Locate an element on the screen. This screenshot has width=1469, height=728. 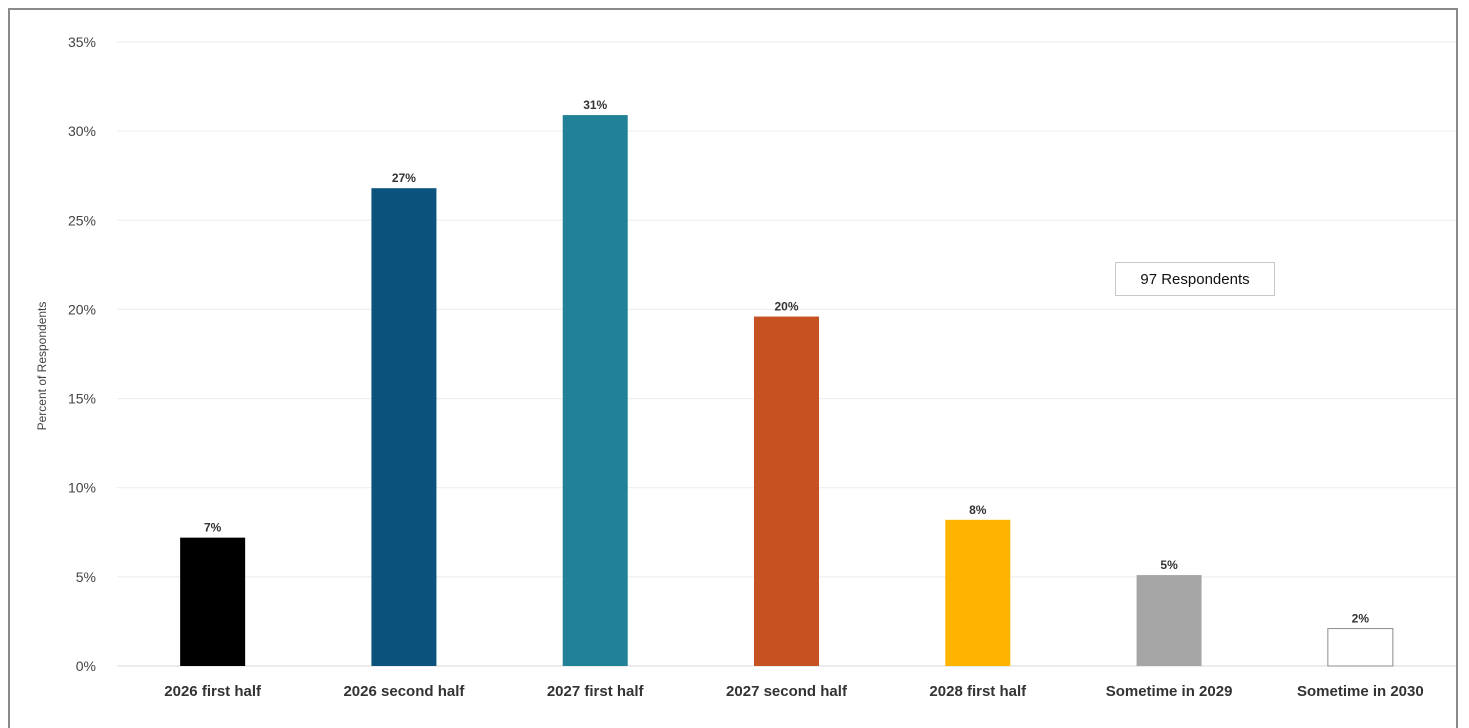
y-tick-label: 20% is located at coordinates (82, 309).